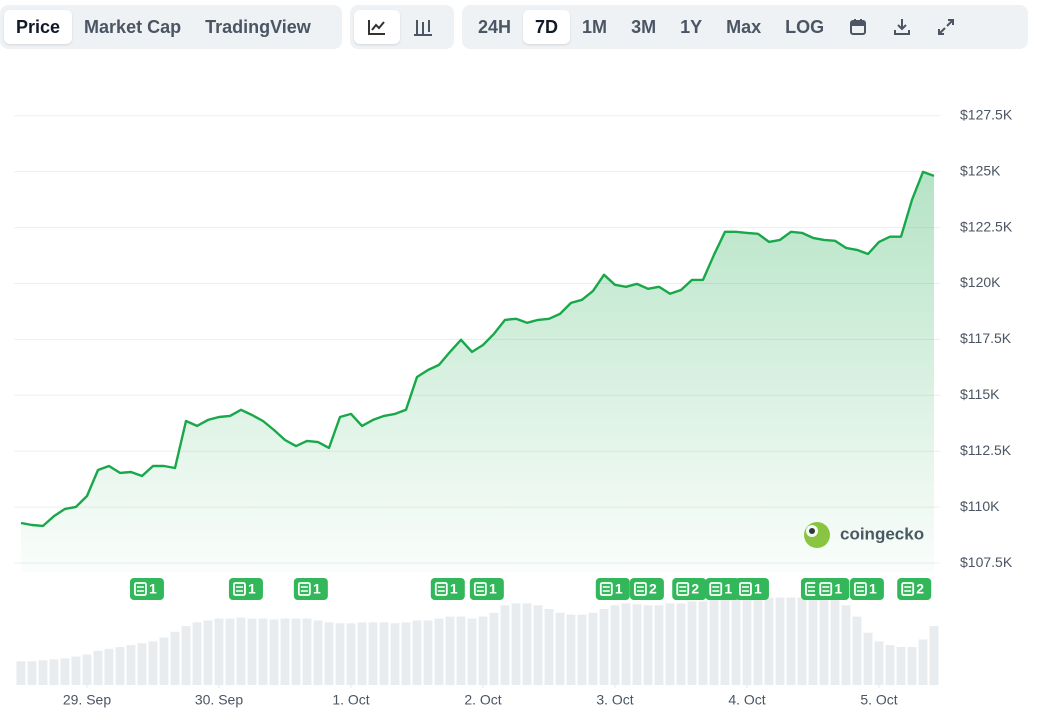  Describe the element at coordinates (980, 394) in the screenshot. I see `y-tick-label: $115K` at that location.